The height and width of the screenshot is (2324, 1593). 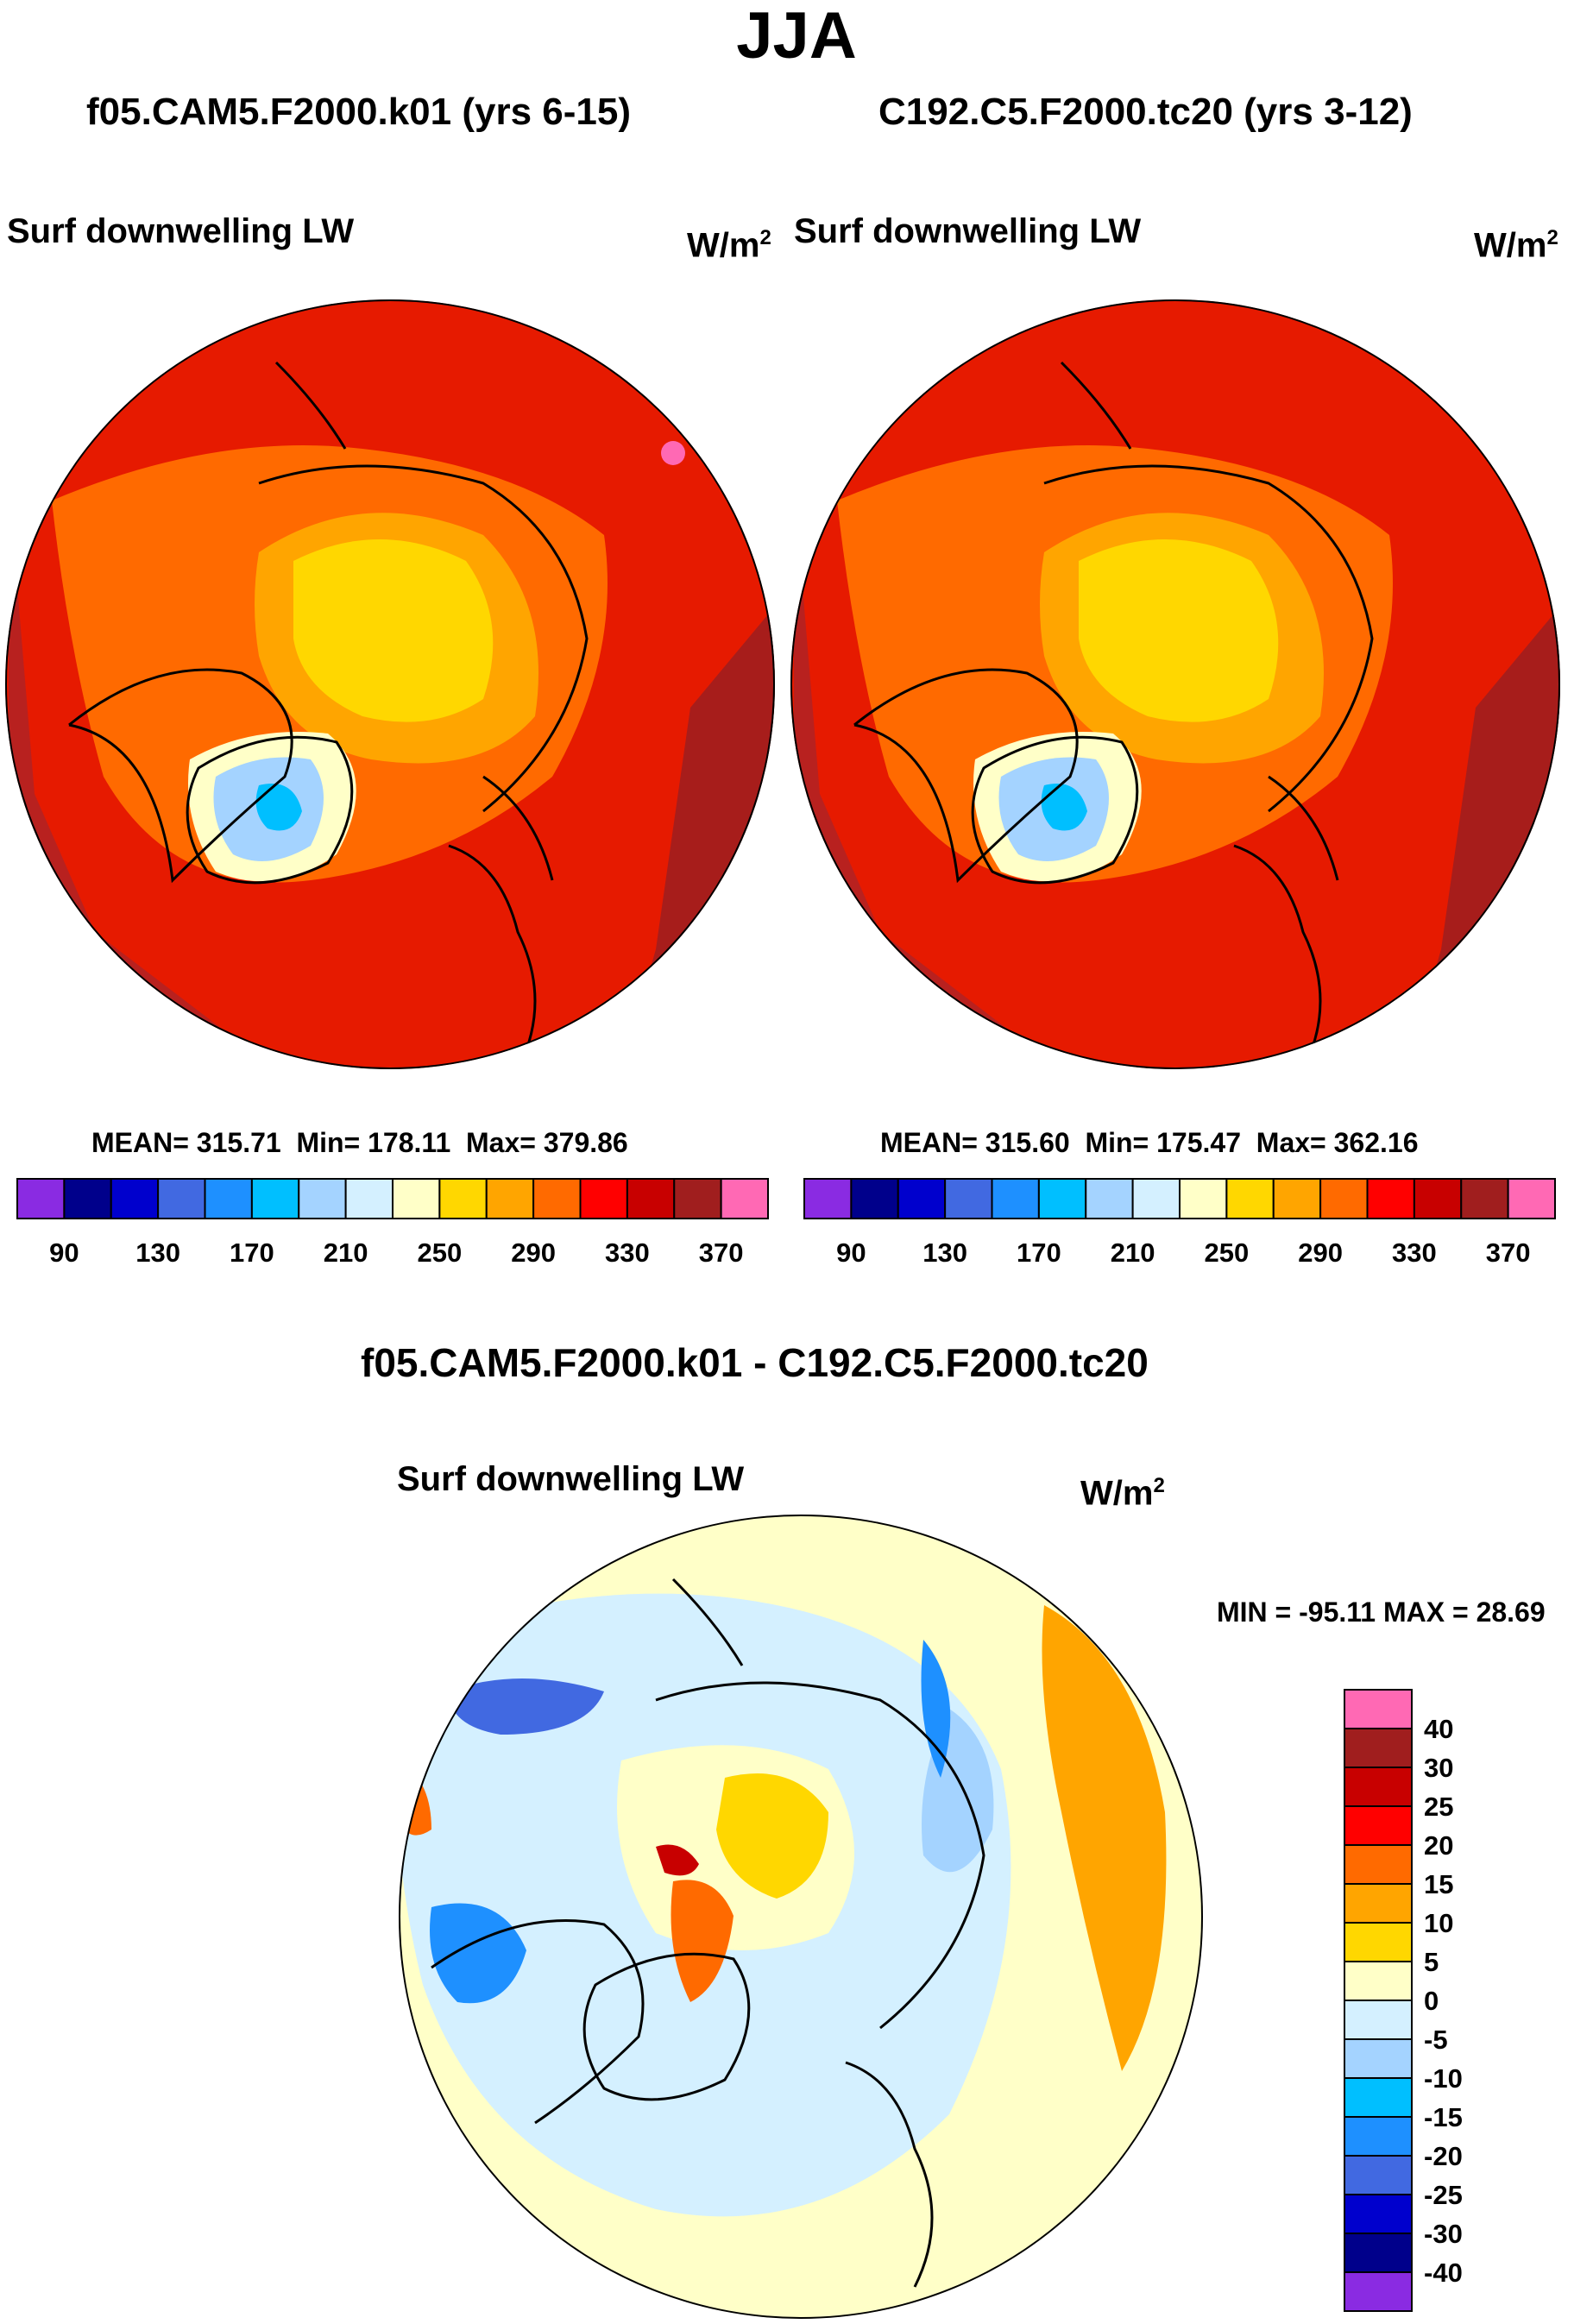 I want to click on left-units-label: W/m2, so click(x=729, y=245).